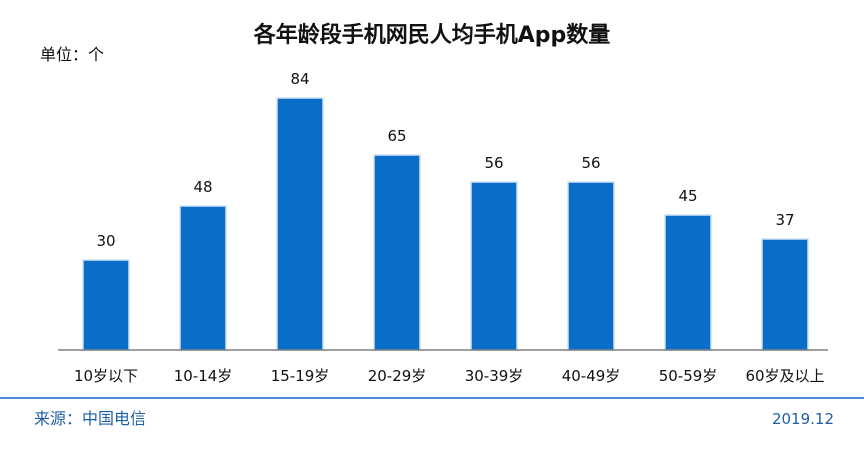 This screenshot has height=456, width=864. Describe the element at coordinates (202, 187) in the screenshot. I see `value-label-1: 48` at that location.